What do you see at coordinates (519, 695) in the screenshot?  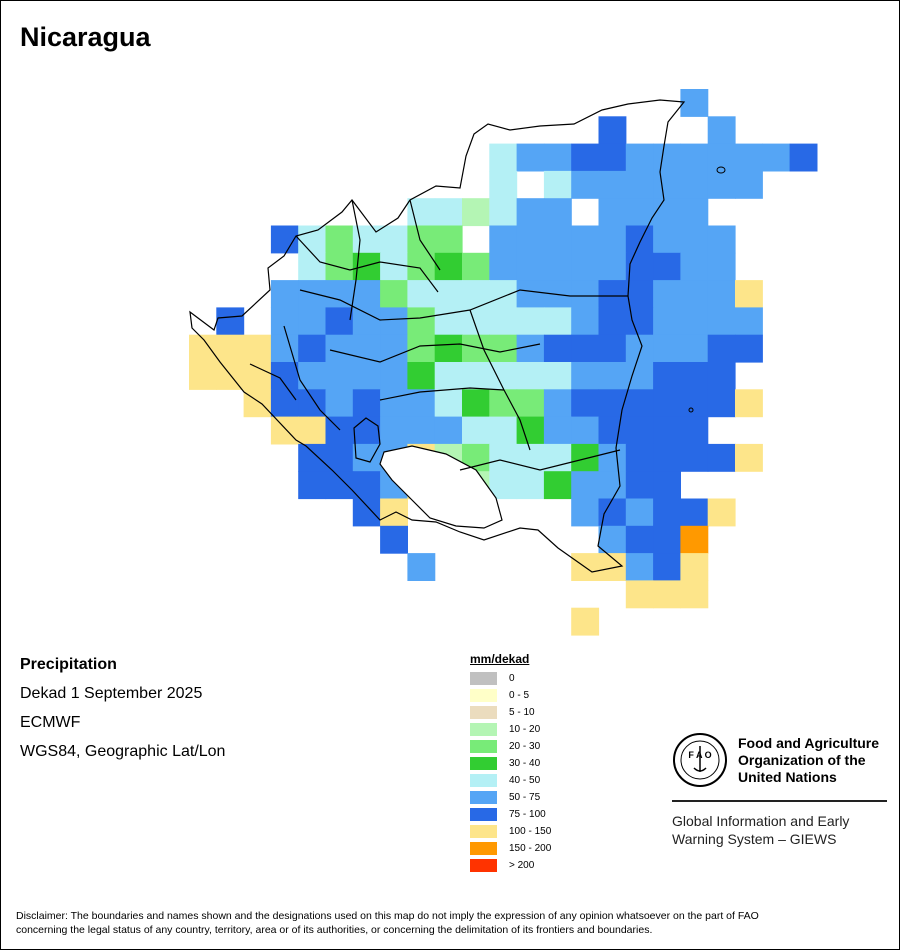 I see `legend-label: 0 - 5` at bounding box center [519, 695].